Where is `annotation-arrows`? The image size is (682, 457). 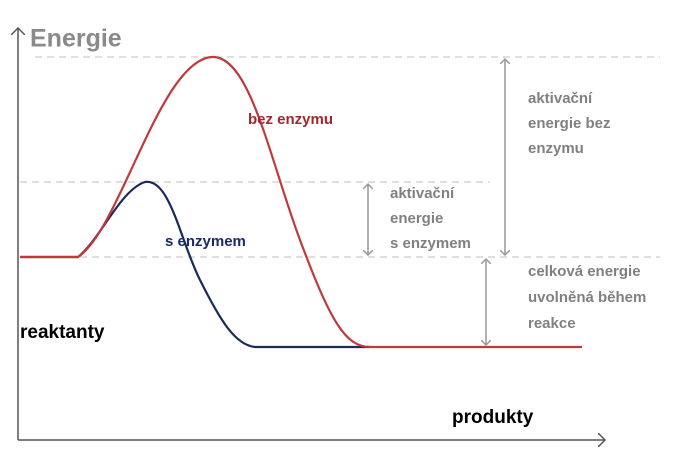 annotation-arrows is located at coordinates (436, 202).